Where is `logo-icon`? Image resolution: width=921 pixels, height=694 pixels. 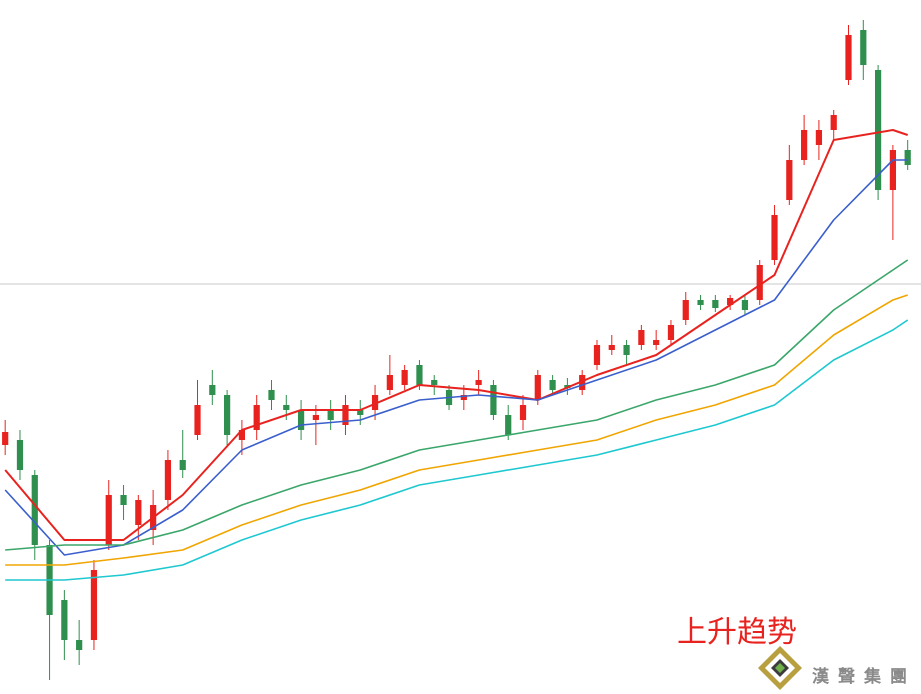
logo-icon is located at coordinates (780, 668).